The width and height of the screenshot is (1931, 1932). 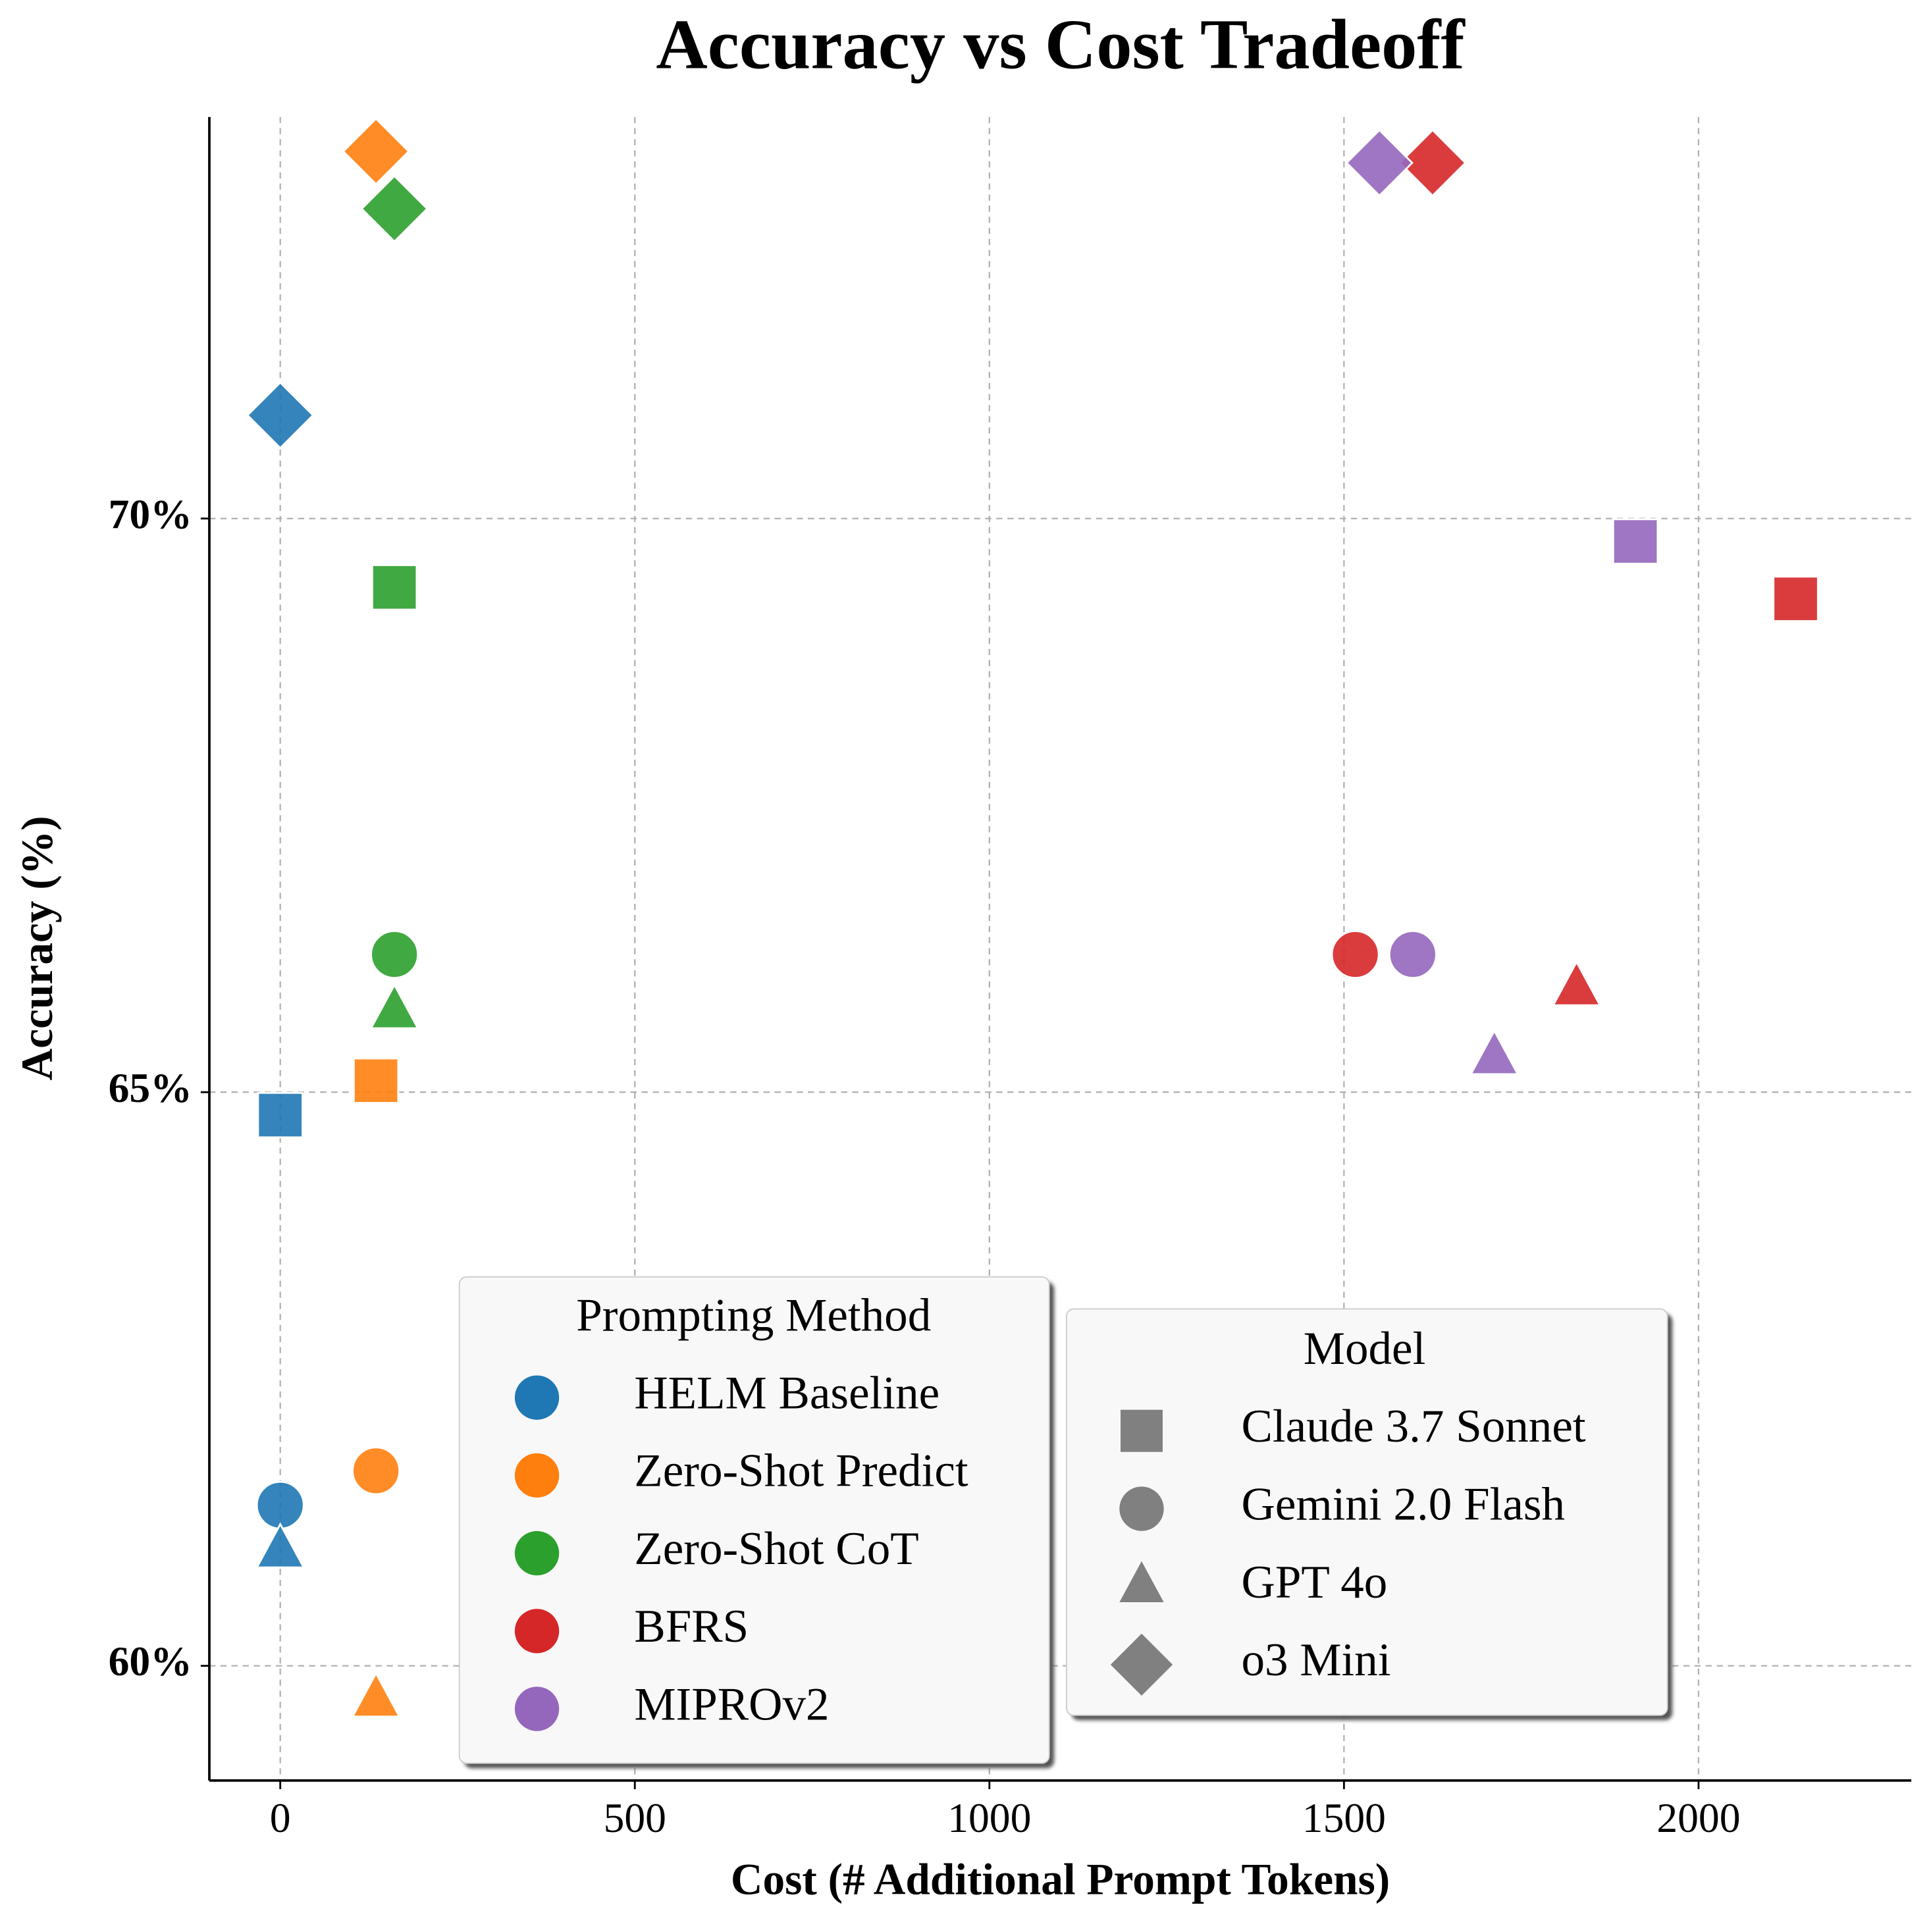 I want to click on x-tick-label: 2000, so click(x=1698, y=1817).